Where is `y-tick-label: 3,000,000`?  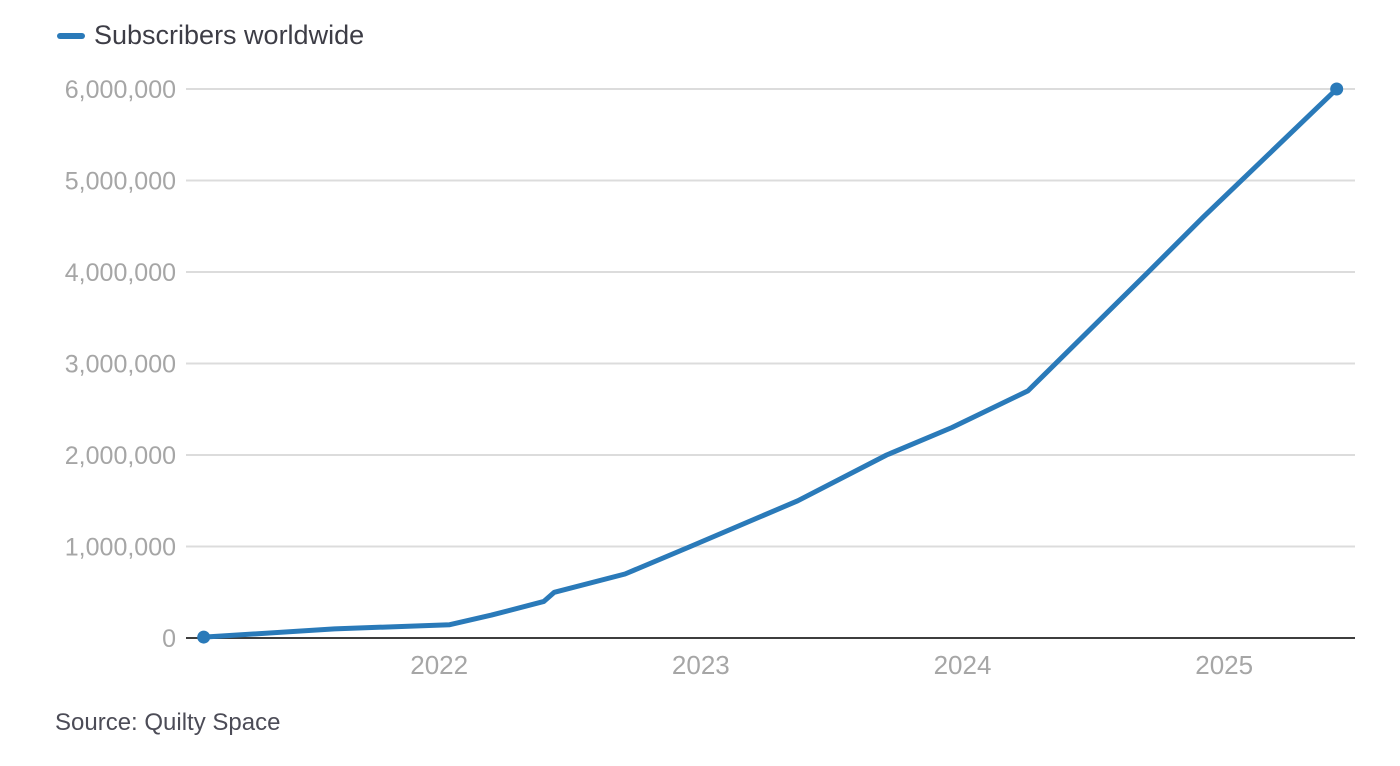 y-tick-label: 3,000,000 is located at coordinates (120, 365).